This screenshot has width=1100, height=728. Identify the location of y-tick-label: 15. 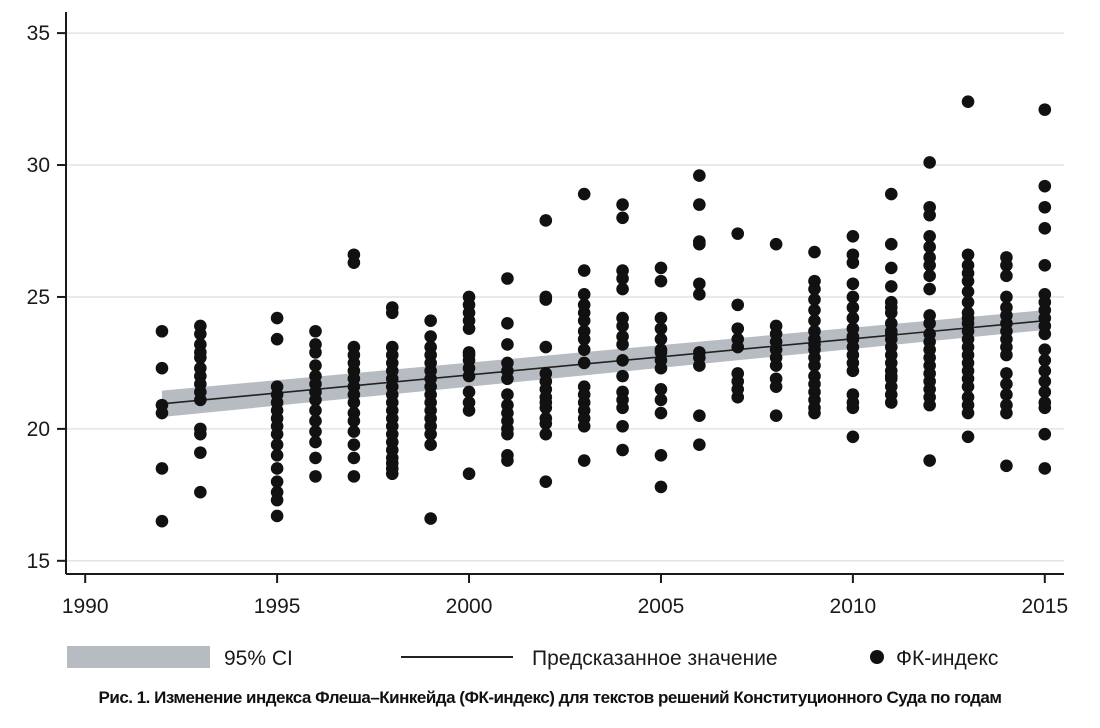
(38, 561).